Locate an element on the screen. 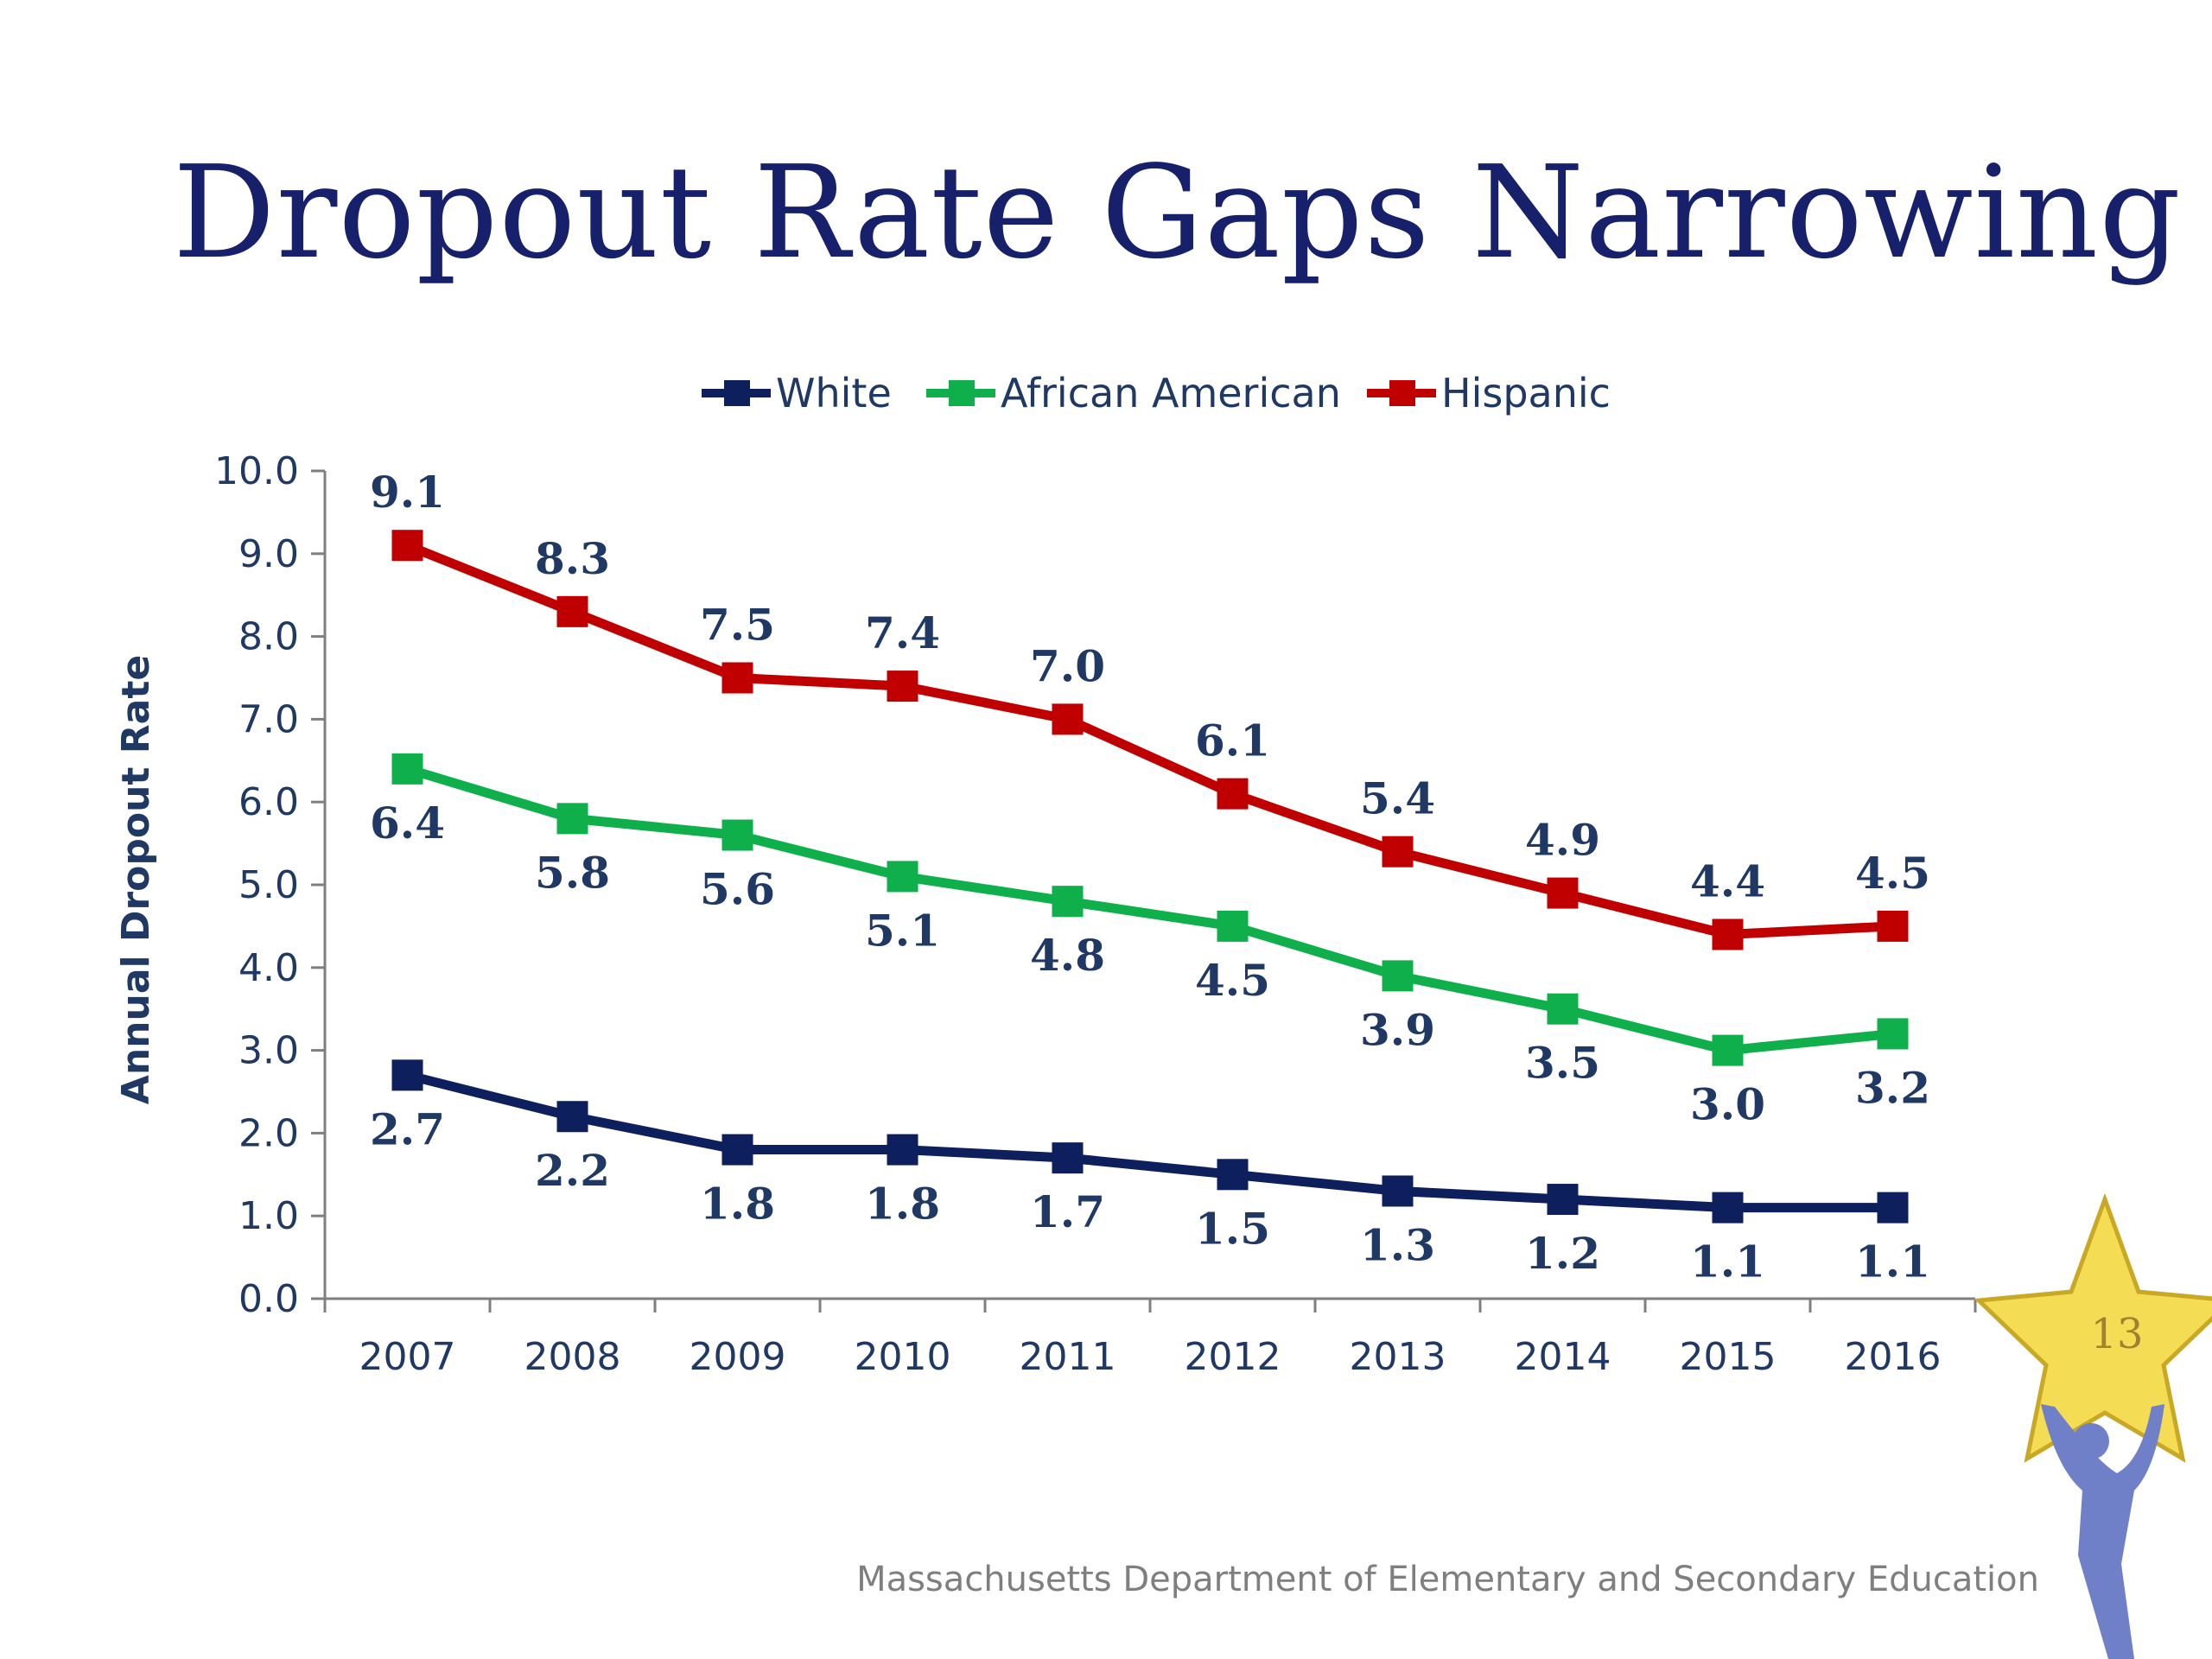 This screenshot has height=1659, width=2212. x-axis: 2007 2008 2009 2010 2011 2012 2013 2014 2015 2016 is located at coordinates (1150, 1338).